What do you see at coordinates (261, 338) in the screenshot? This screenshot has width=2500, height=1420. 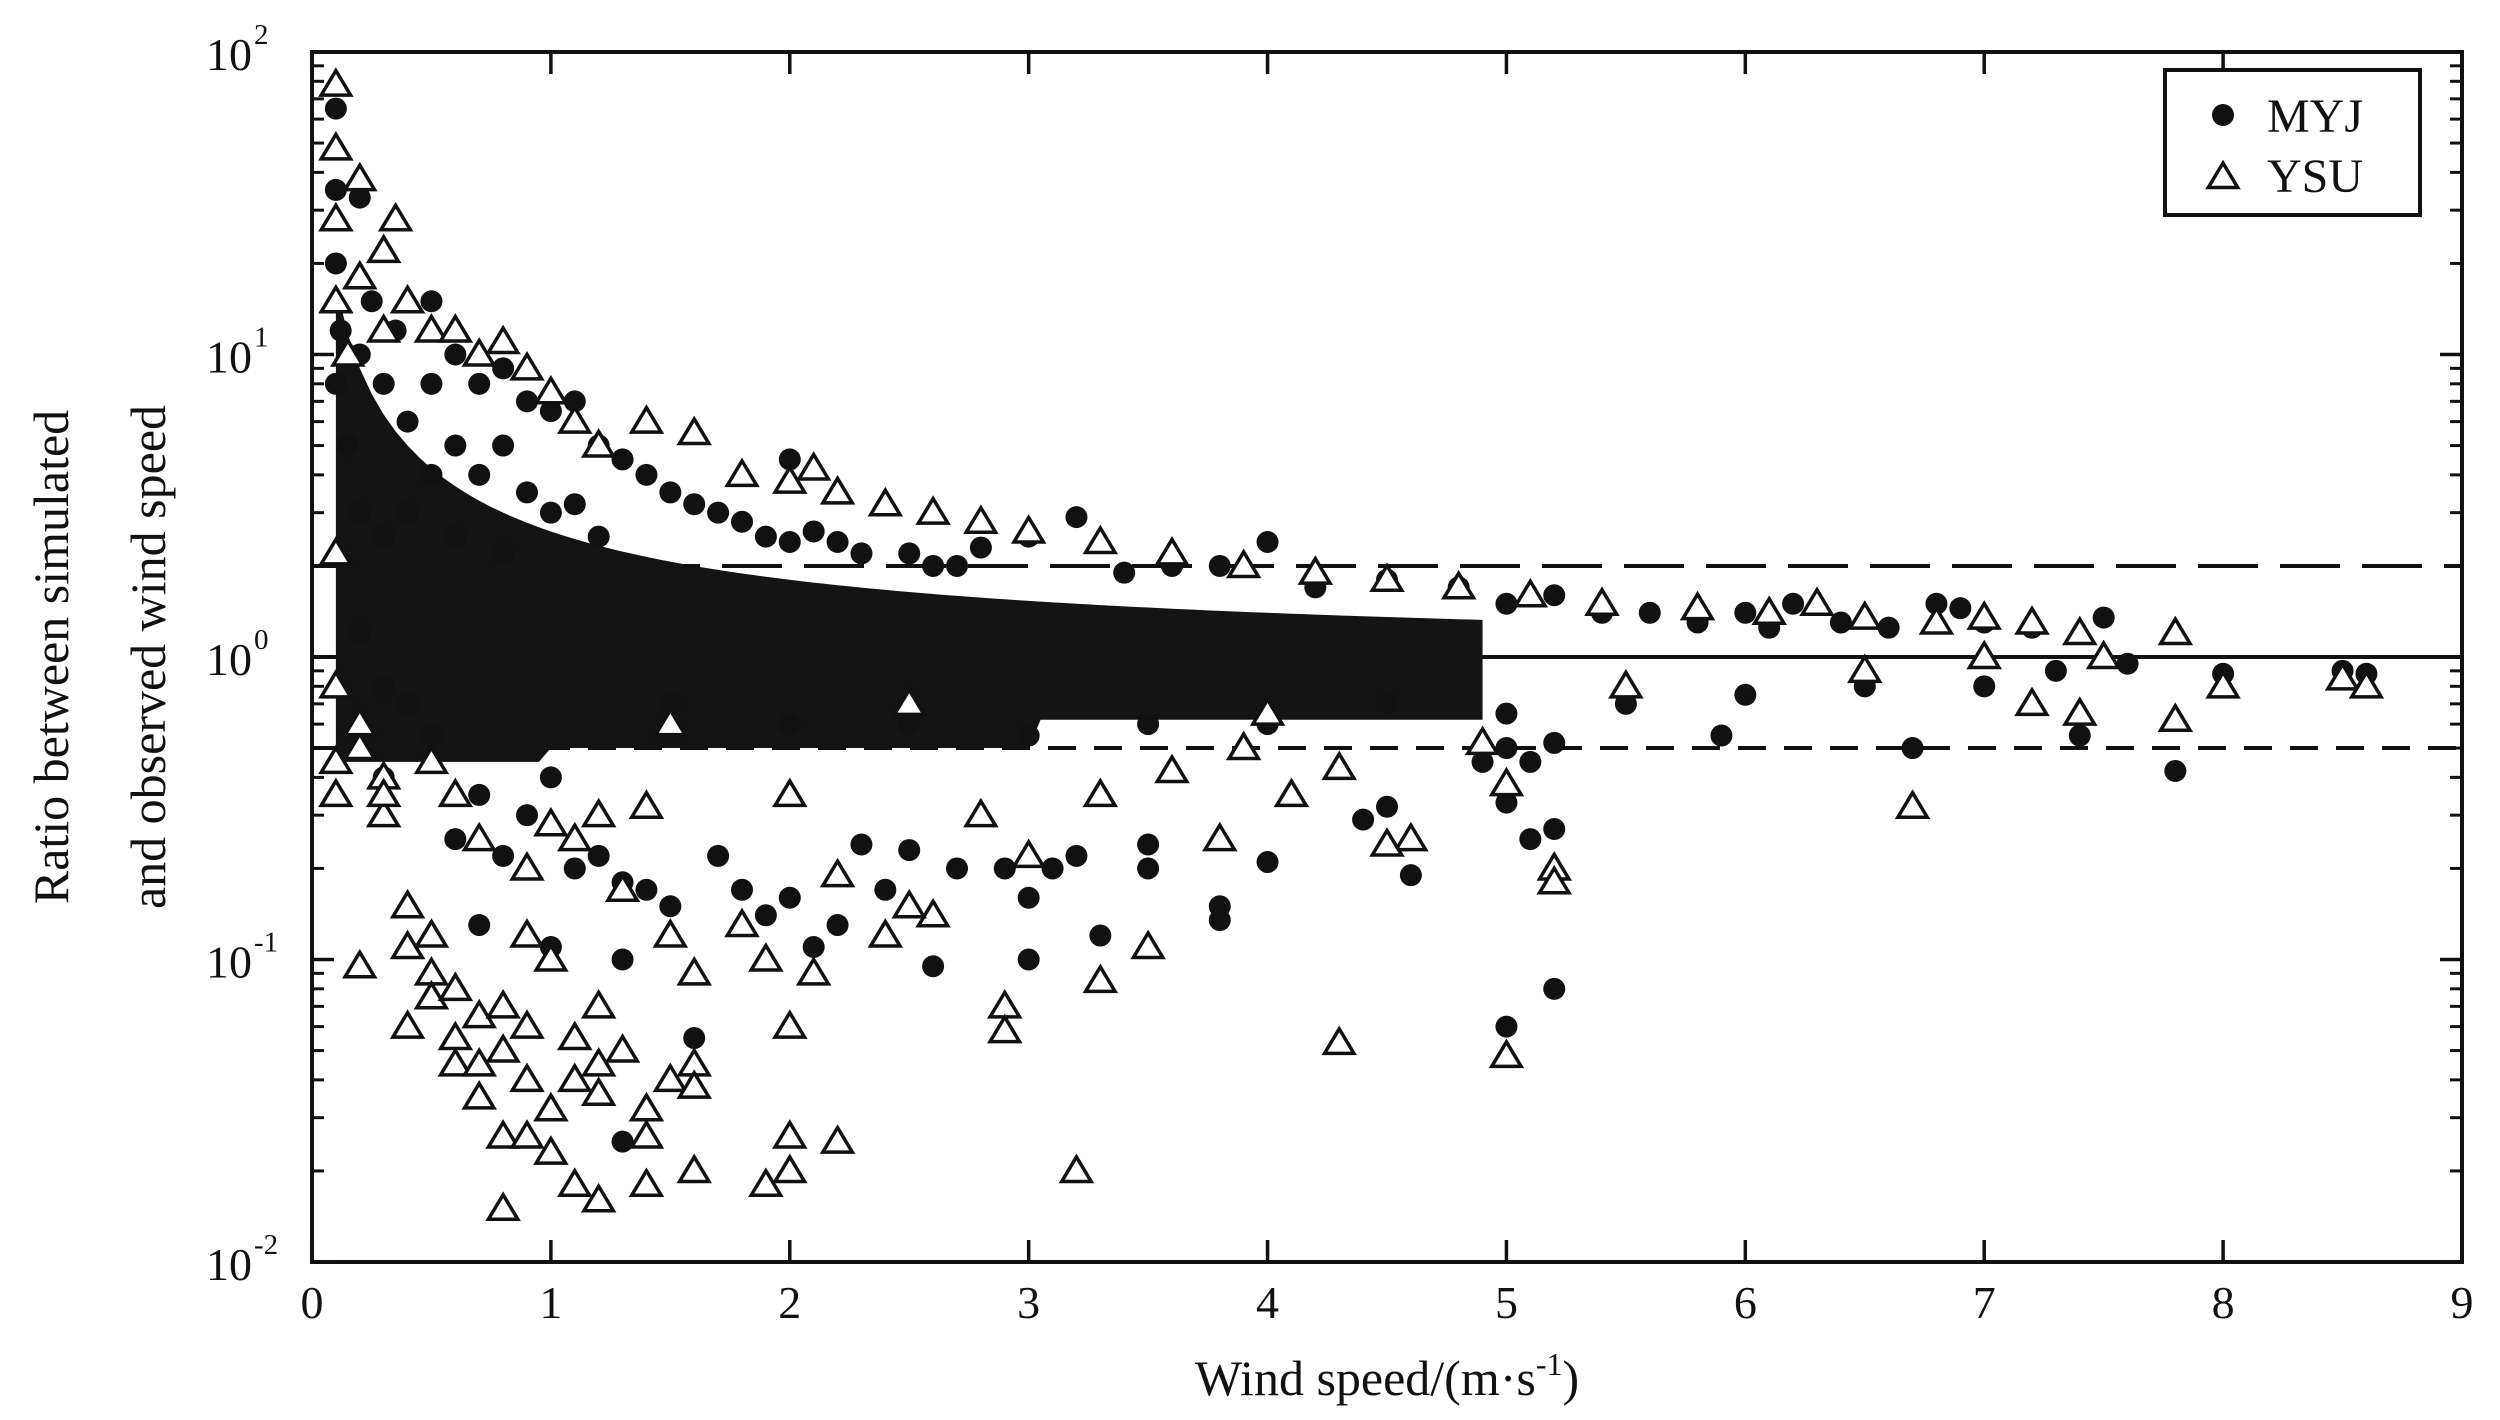 I see `y-tick-exponent: 1` at bounding box center [261, 338].